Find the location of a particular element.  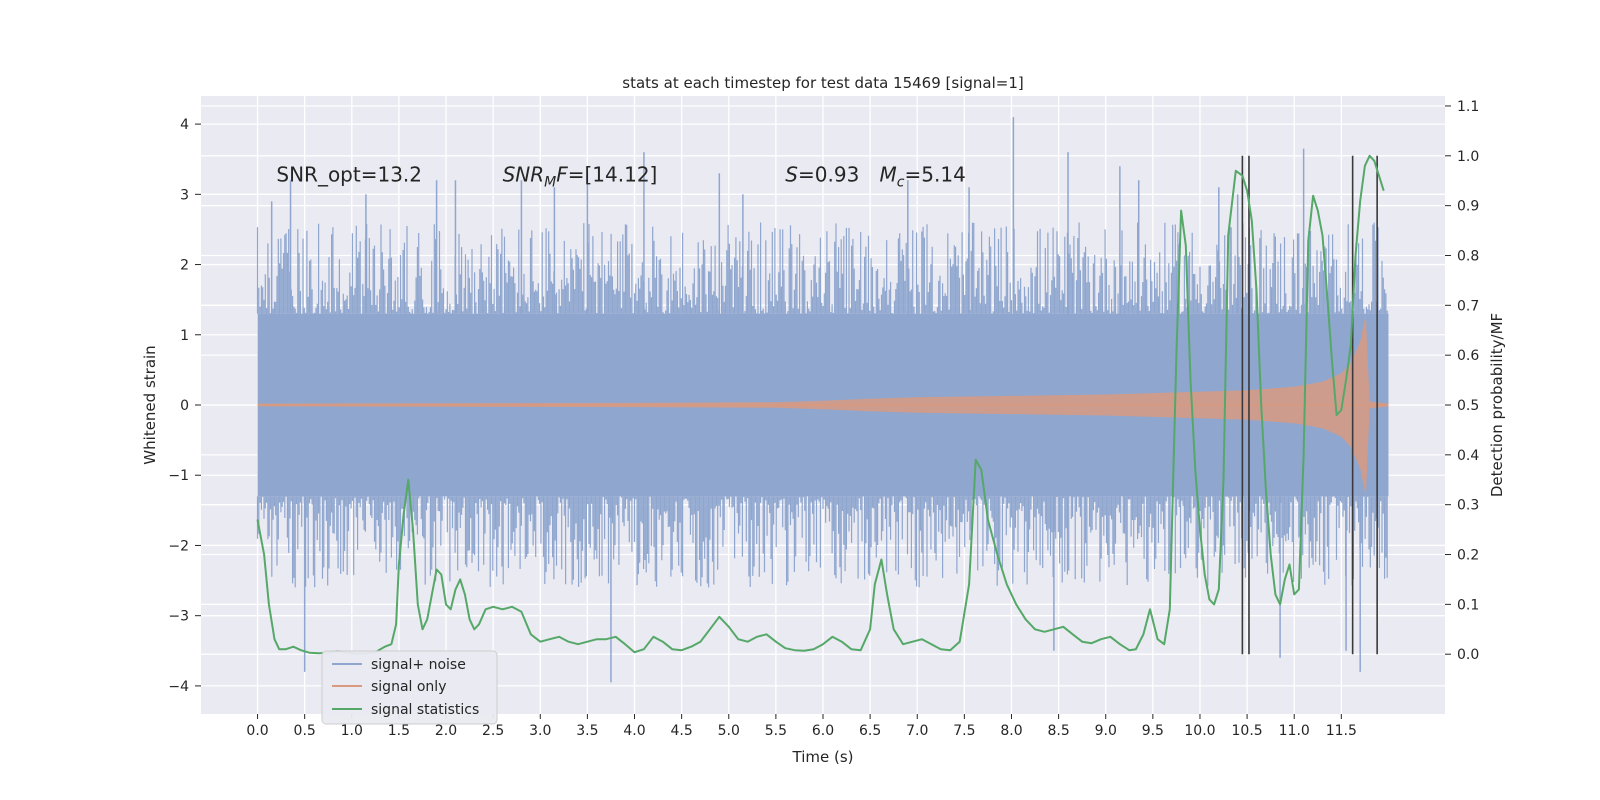

x-tick-label: 2.0 is located at coordinates (446, 731).